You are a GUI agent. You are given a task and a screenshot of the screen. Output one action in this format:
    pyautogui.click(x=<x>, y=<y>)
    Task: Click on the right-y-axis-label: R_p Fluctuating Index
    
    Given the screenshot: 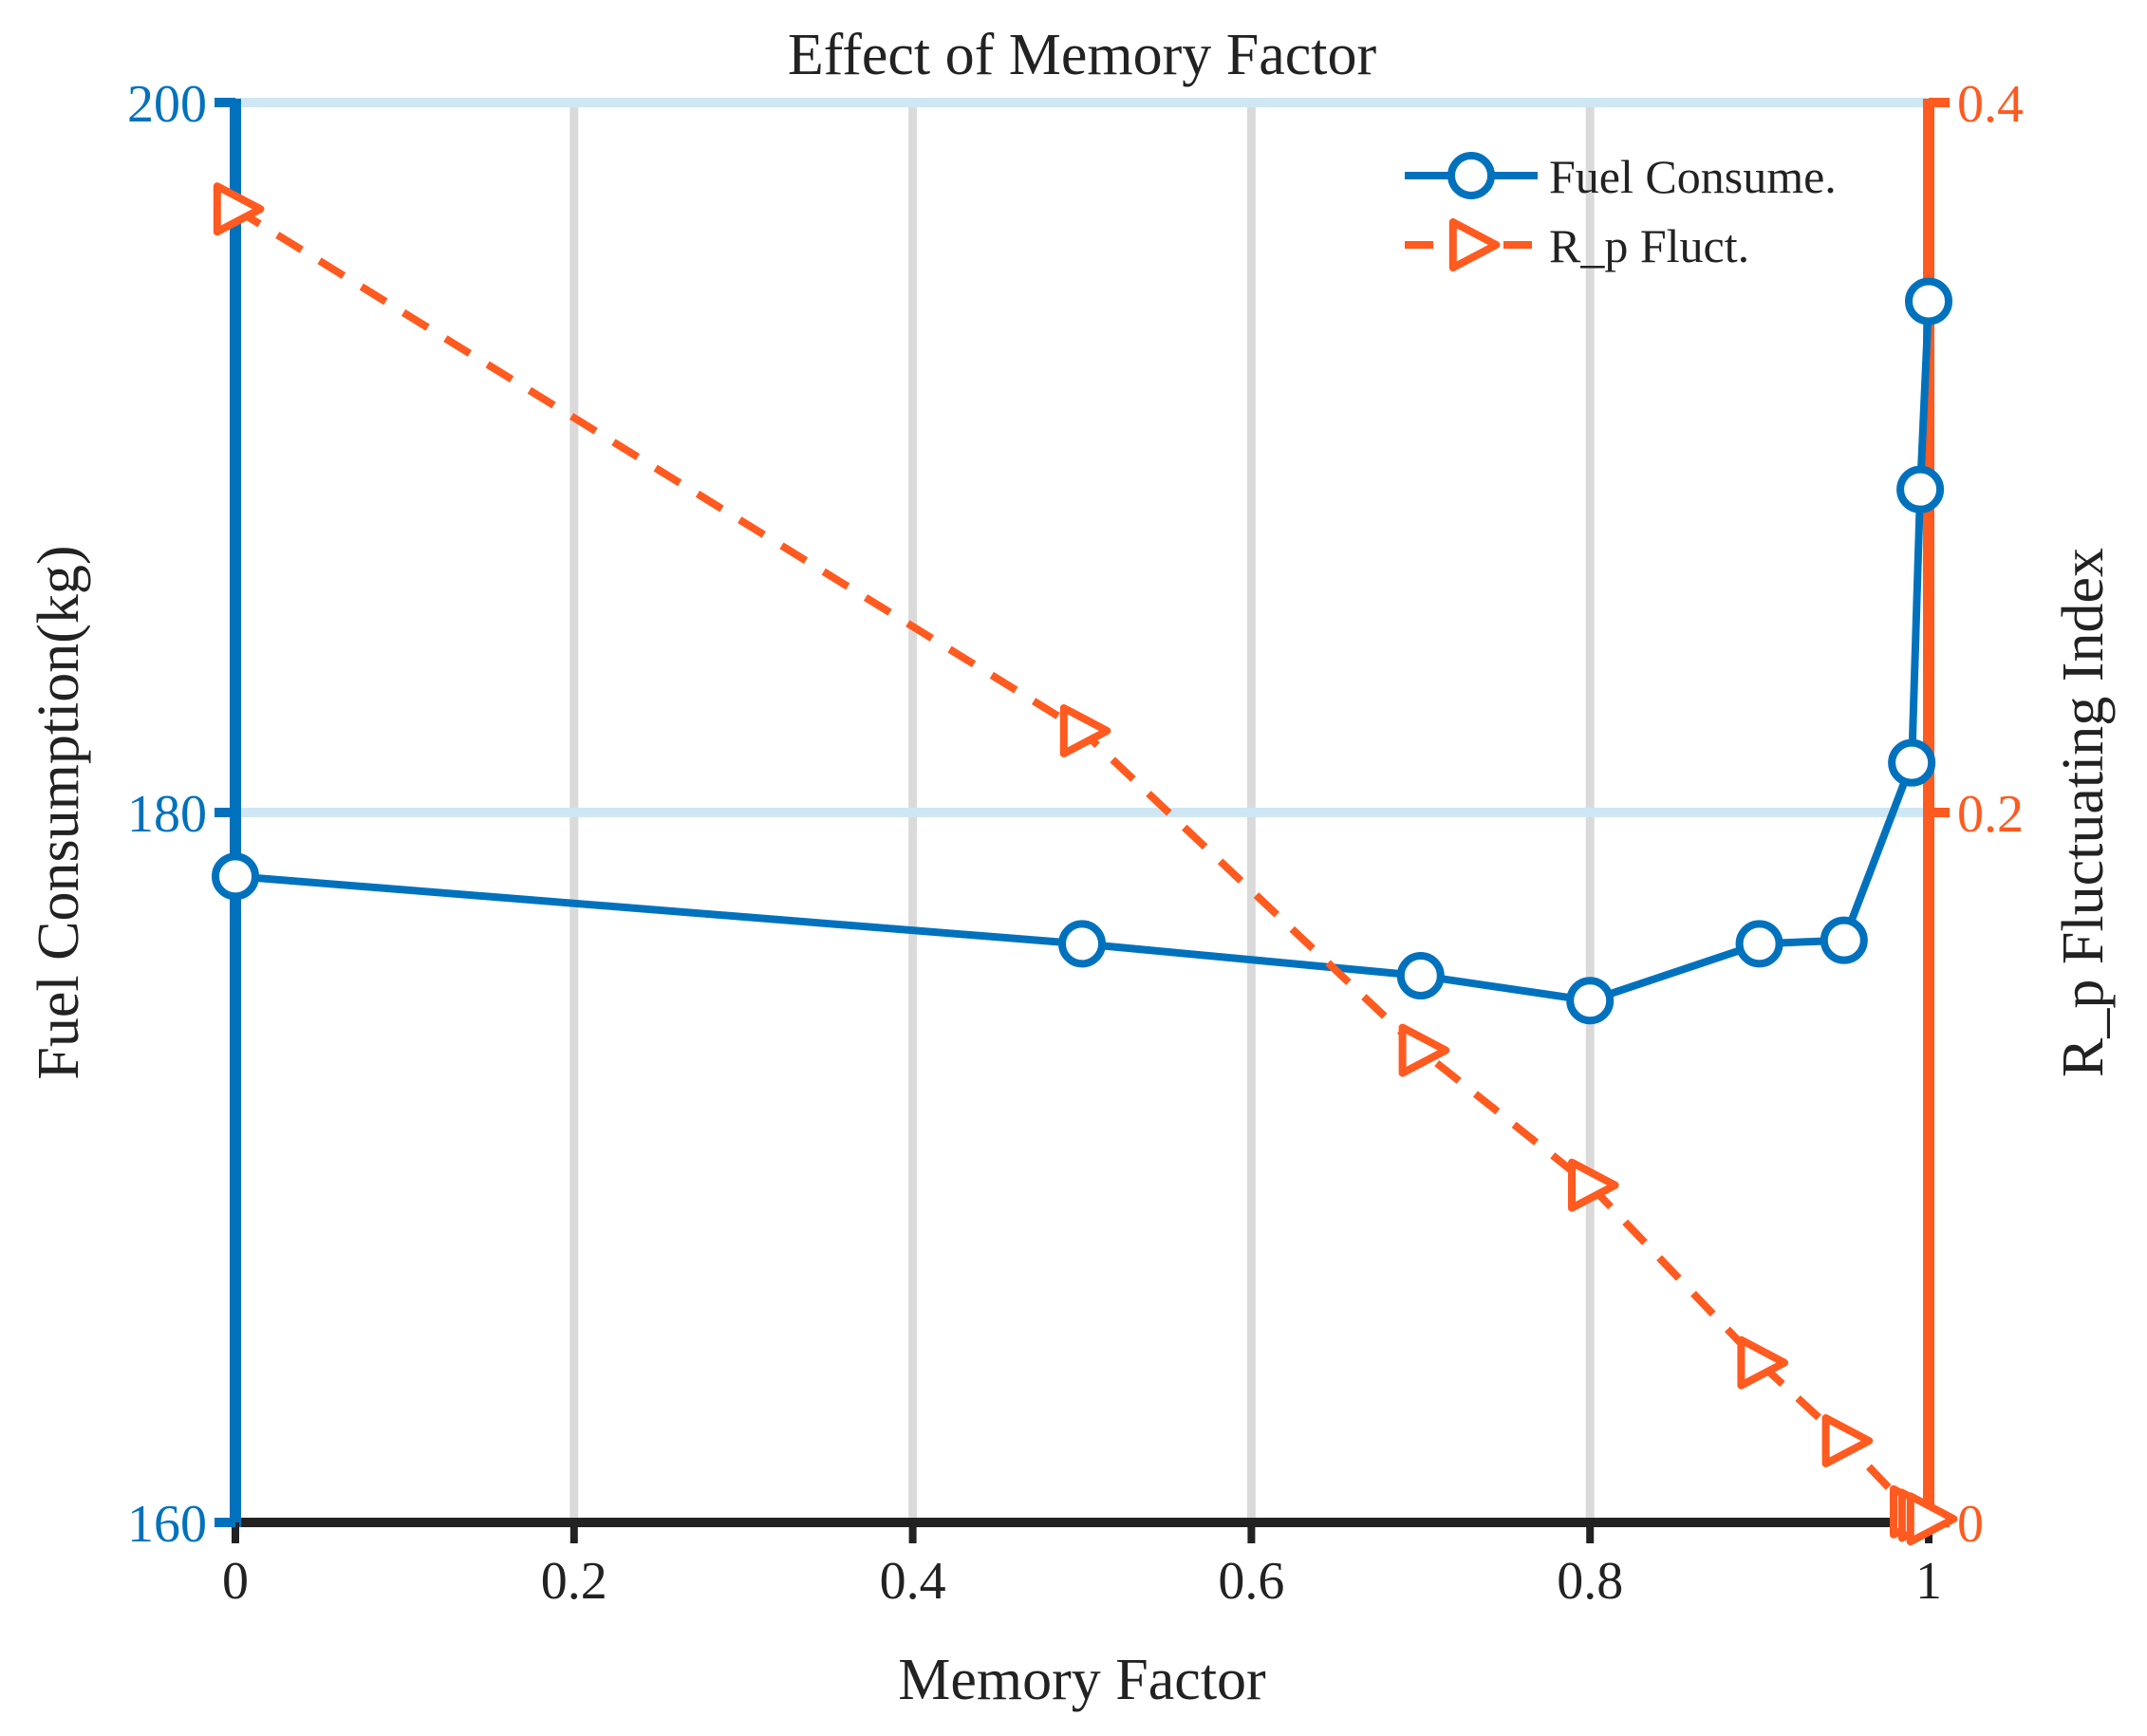 What is the action you would take?
    pyautogui.click(x=2083, y=813)
    